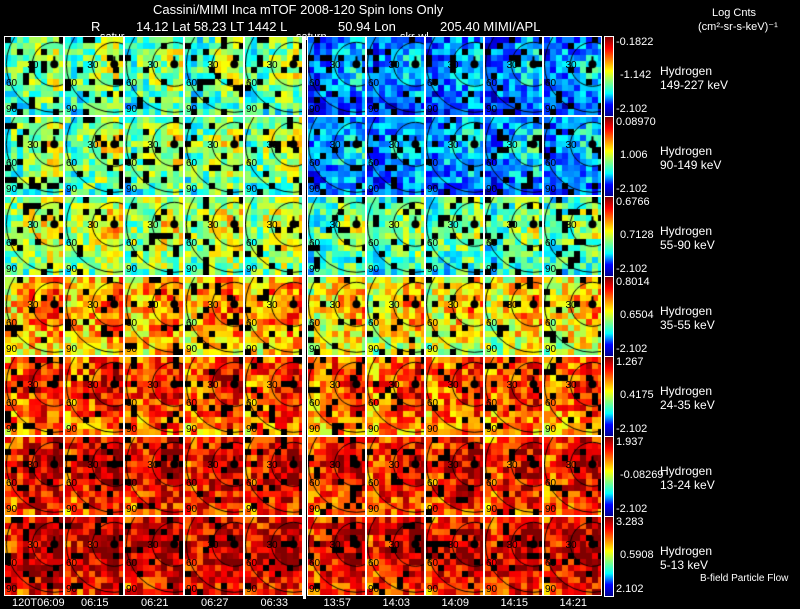 The width and height of the screenshot is (800, 609). I want to click on time-tick-label: 06:15, so click(95, 603).